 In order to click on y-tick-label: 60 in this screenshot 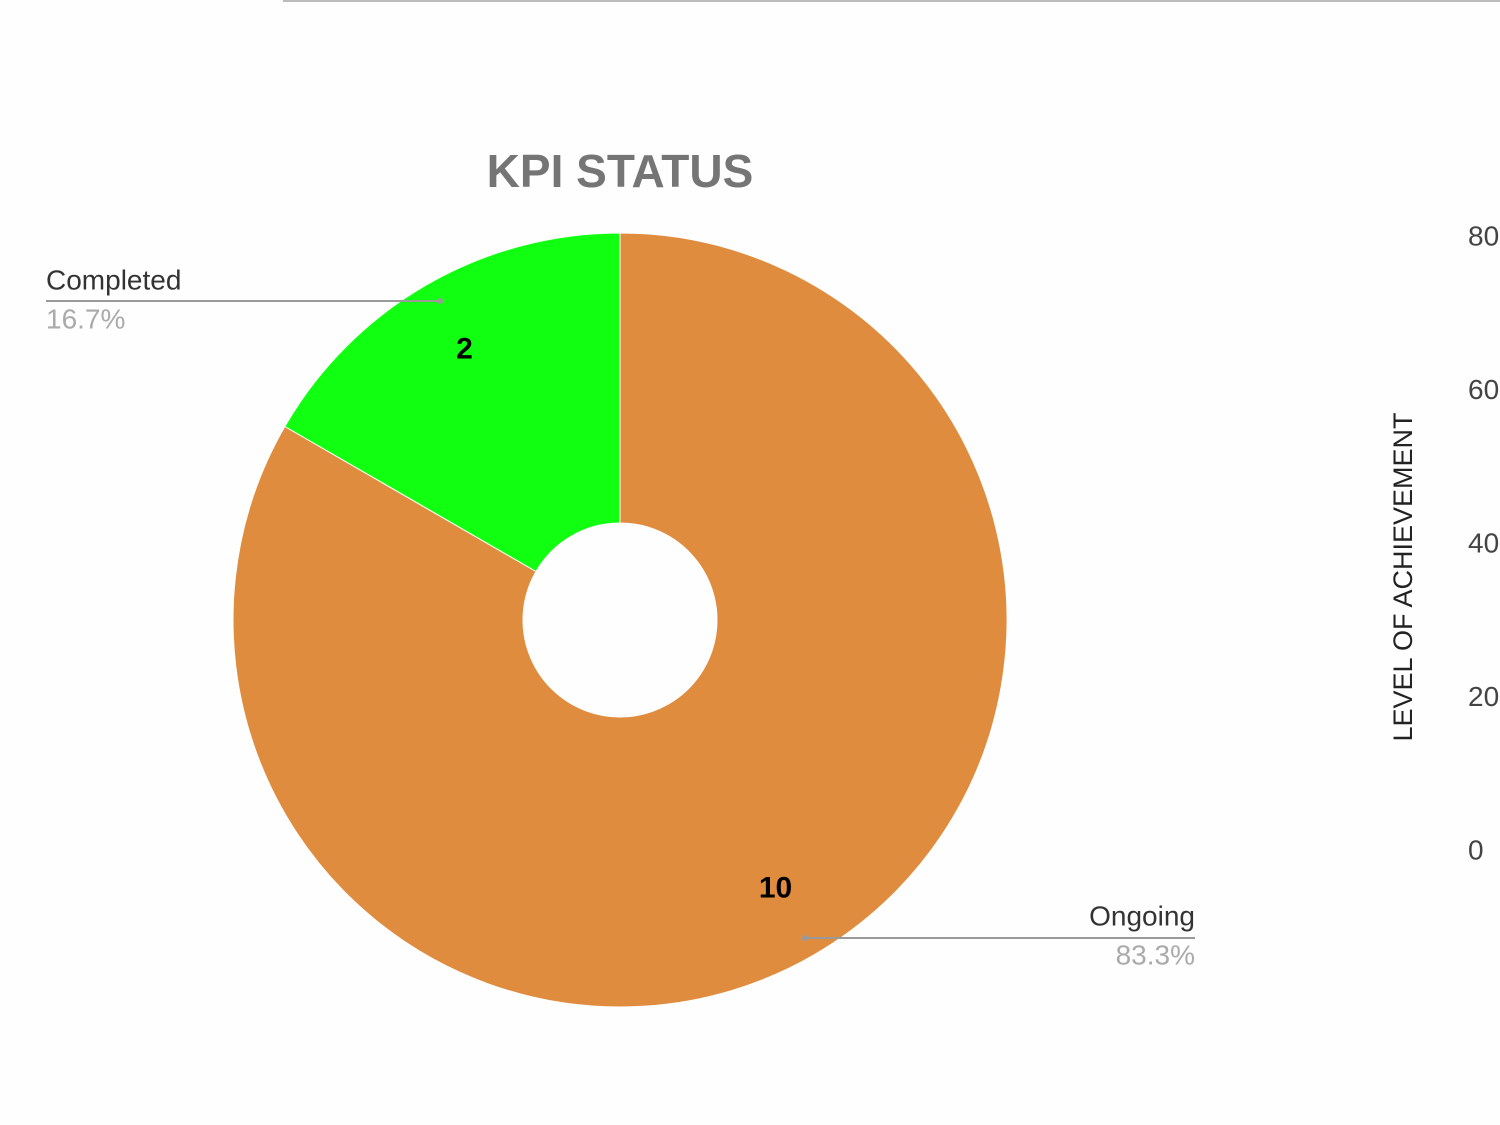, I will do `click(1483, 389)`.